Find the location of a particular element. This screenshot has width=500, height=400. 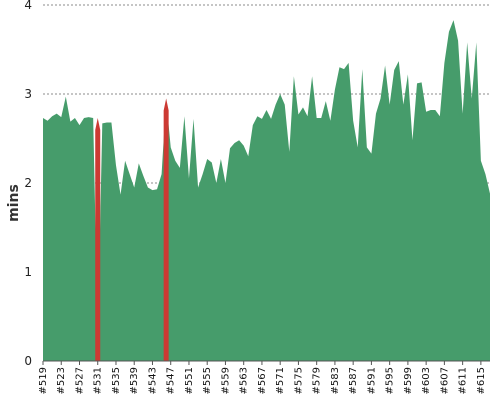

x-tick-label: #551 is located at coordinates (189, 380).